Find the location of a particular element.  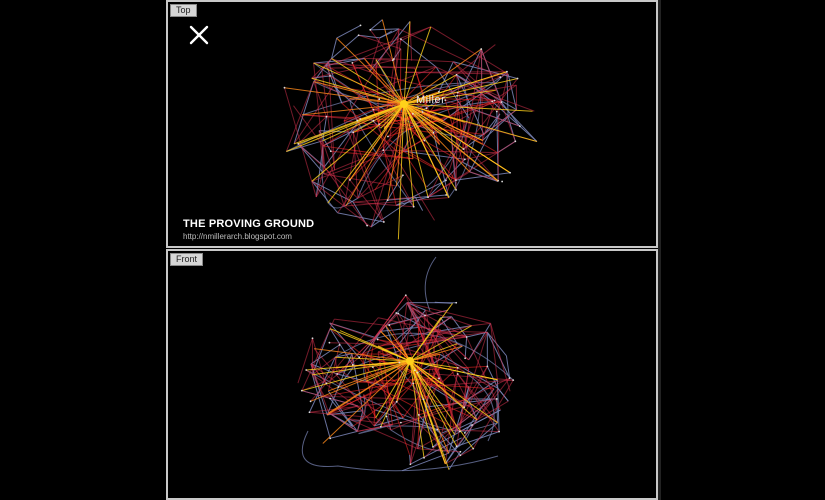

graph-edge-curve is located at coordinates (430, 284).